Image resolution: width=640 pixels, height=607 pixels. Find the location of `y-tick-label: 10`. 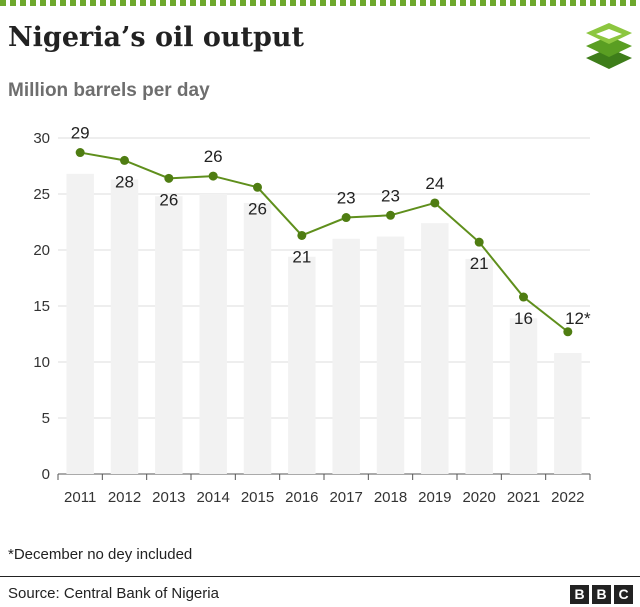

y-tick-label: 10 is located at coordinates (41, 362).